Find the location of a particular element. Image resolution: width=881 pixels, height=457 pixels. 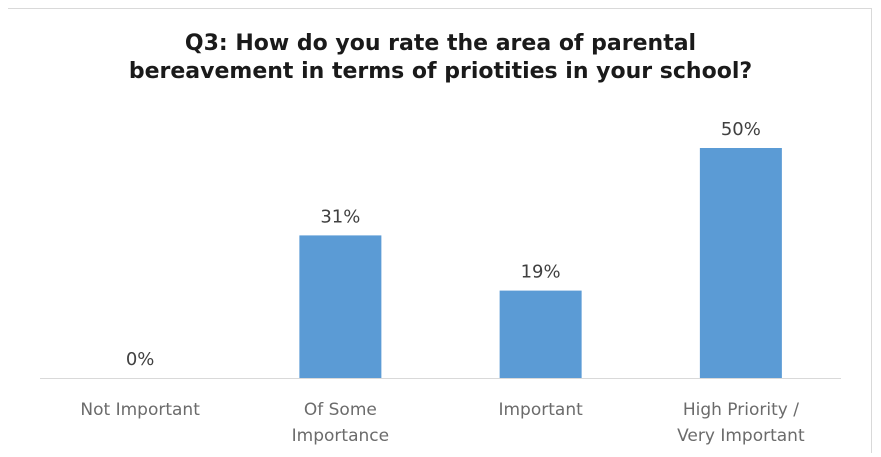

data-label-3: 50% is located at coordinates (741, 129).